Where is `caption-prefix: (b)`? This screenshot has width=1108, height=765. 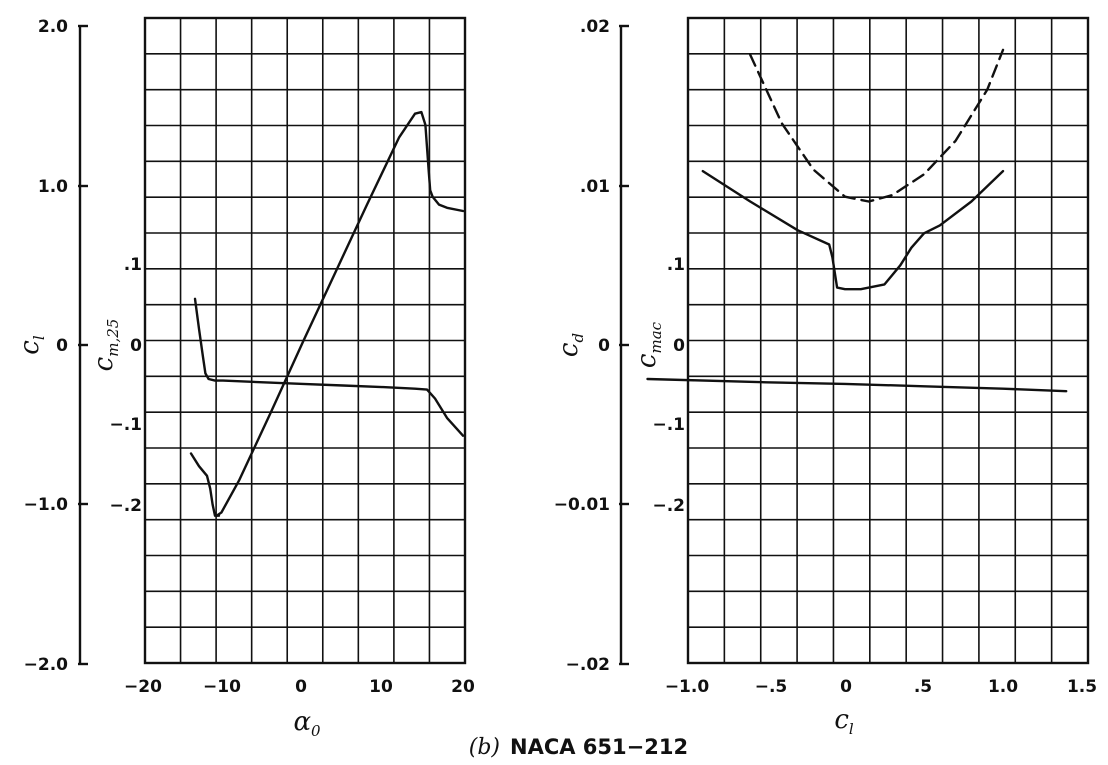
caption-prefix: (b) is located at coordinates (484, 747).